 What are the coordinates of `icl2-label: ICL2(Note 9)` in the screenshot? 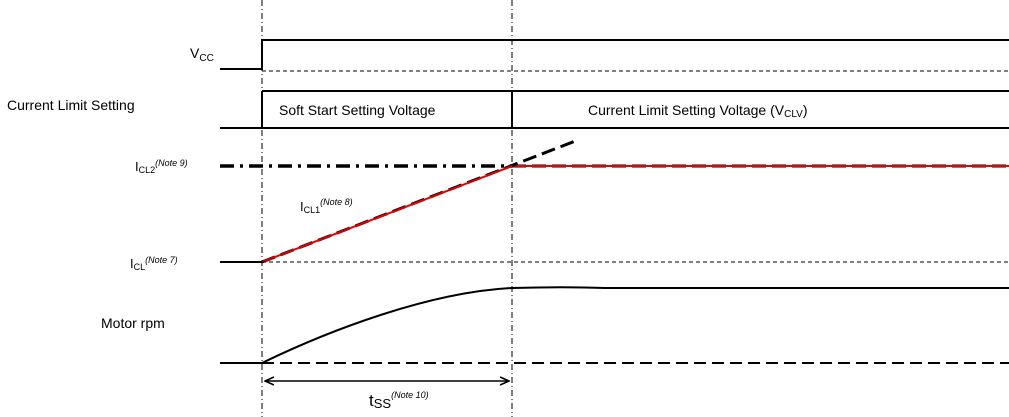 It's located at (161, 166).